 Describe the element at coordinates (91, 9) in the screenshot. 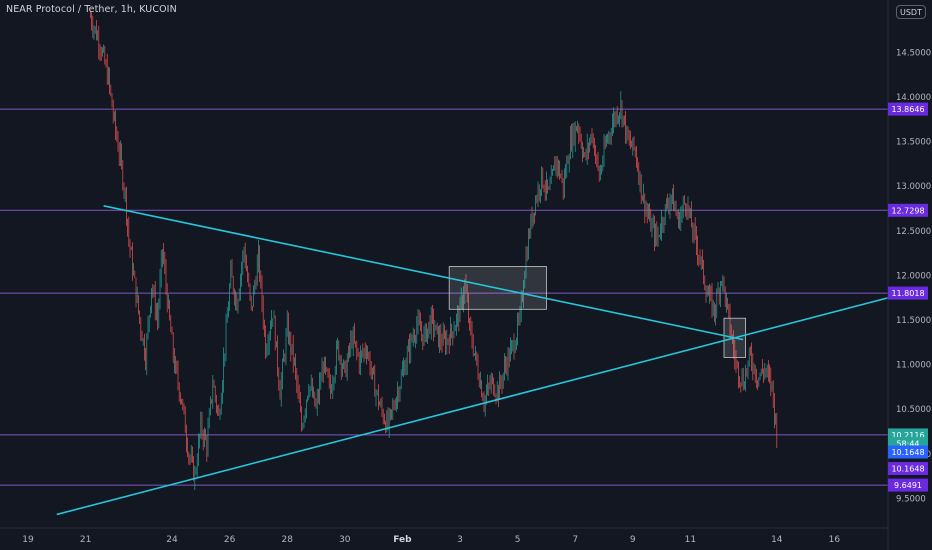

I see `chart-title: NEAR Protocol / Tether, 1h, KUCOIN` at that location.